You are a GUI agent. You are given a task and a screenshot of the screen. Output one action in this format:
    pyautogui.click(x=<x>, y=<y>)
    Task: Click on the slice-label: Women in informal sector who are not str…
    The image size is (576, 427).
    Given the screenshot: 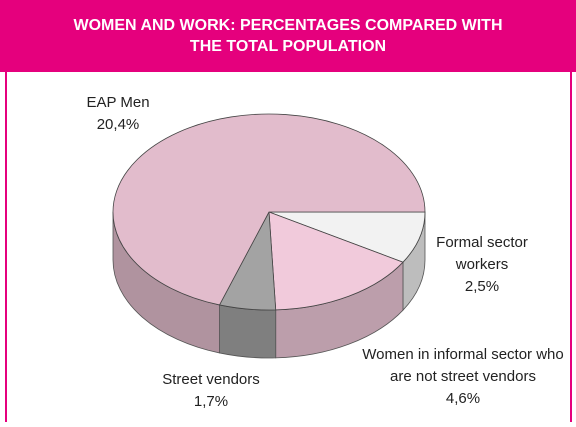 What is the action you would take?
    pyautogui.click(x=463, y=377)
    